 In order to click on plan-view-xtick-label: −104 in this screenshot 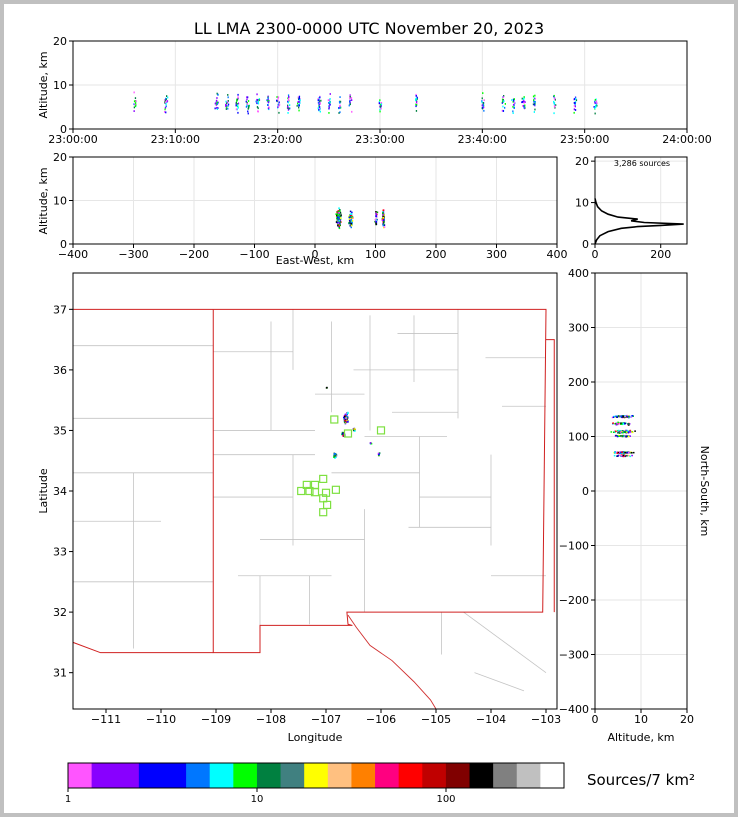, I will do `click(491, 719)`.